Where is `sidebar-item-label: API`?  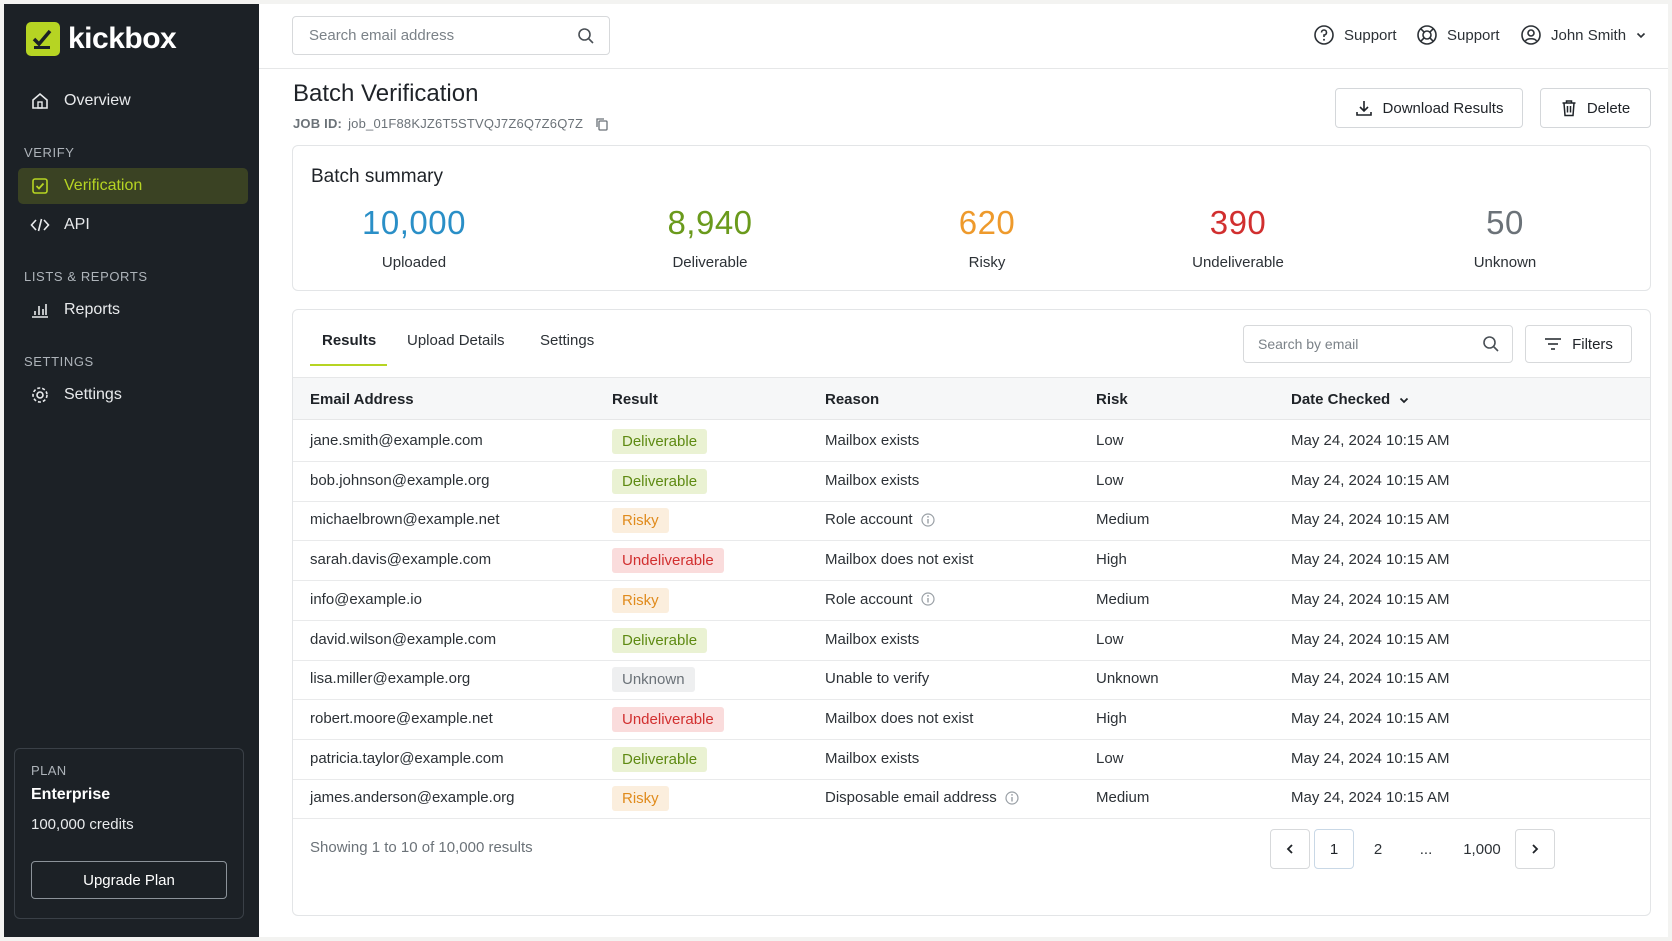 sidebar-item-label: API is located at coordinates (77, 224).